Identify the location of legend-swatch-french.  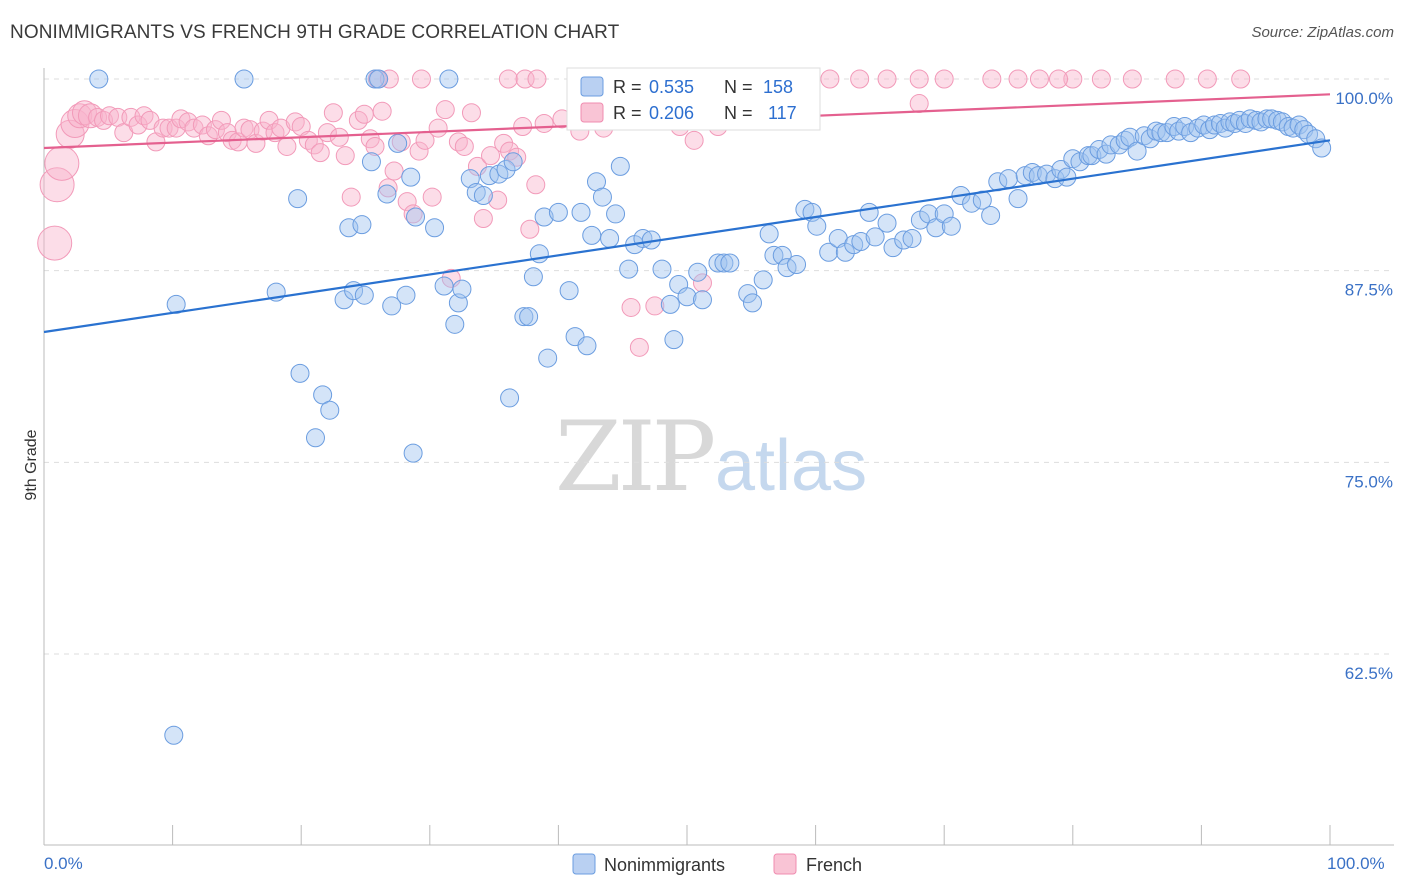
(785, 864).